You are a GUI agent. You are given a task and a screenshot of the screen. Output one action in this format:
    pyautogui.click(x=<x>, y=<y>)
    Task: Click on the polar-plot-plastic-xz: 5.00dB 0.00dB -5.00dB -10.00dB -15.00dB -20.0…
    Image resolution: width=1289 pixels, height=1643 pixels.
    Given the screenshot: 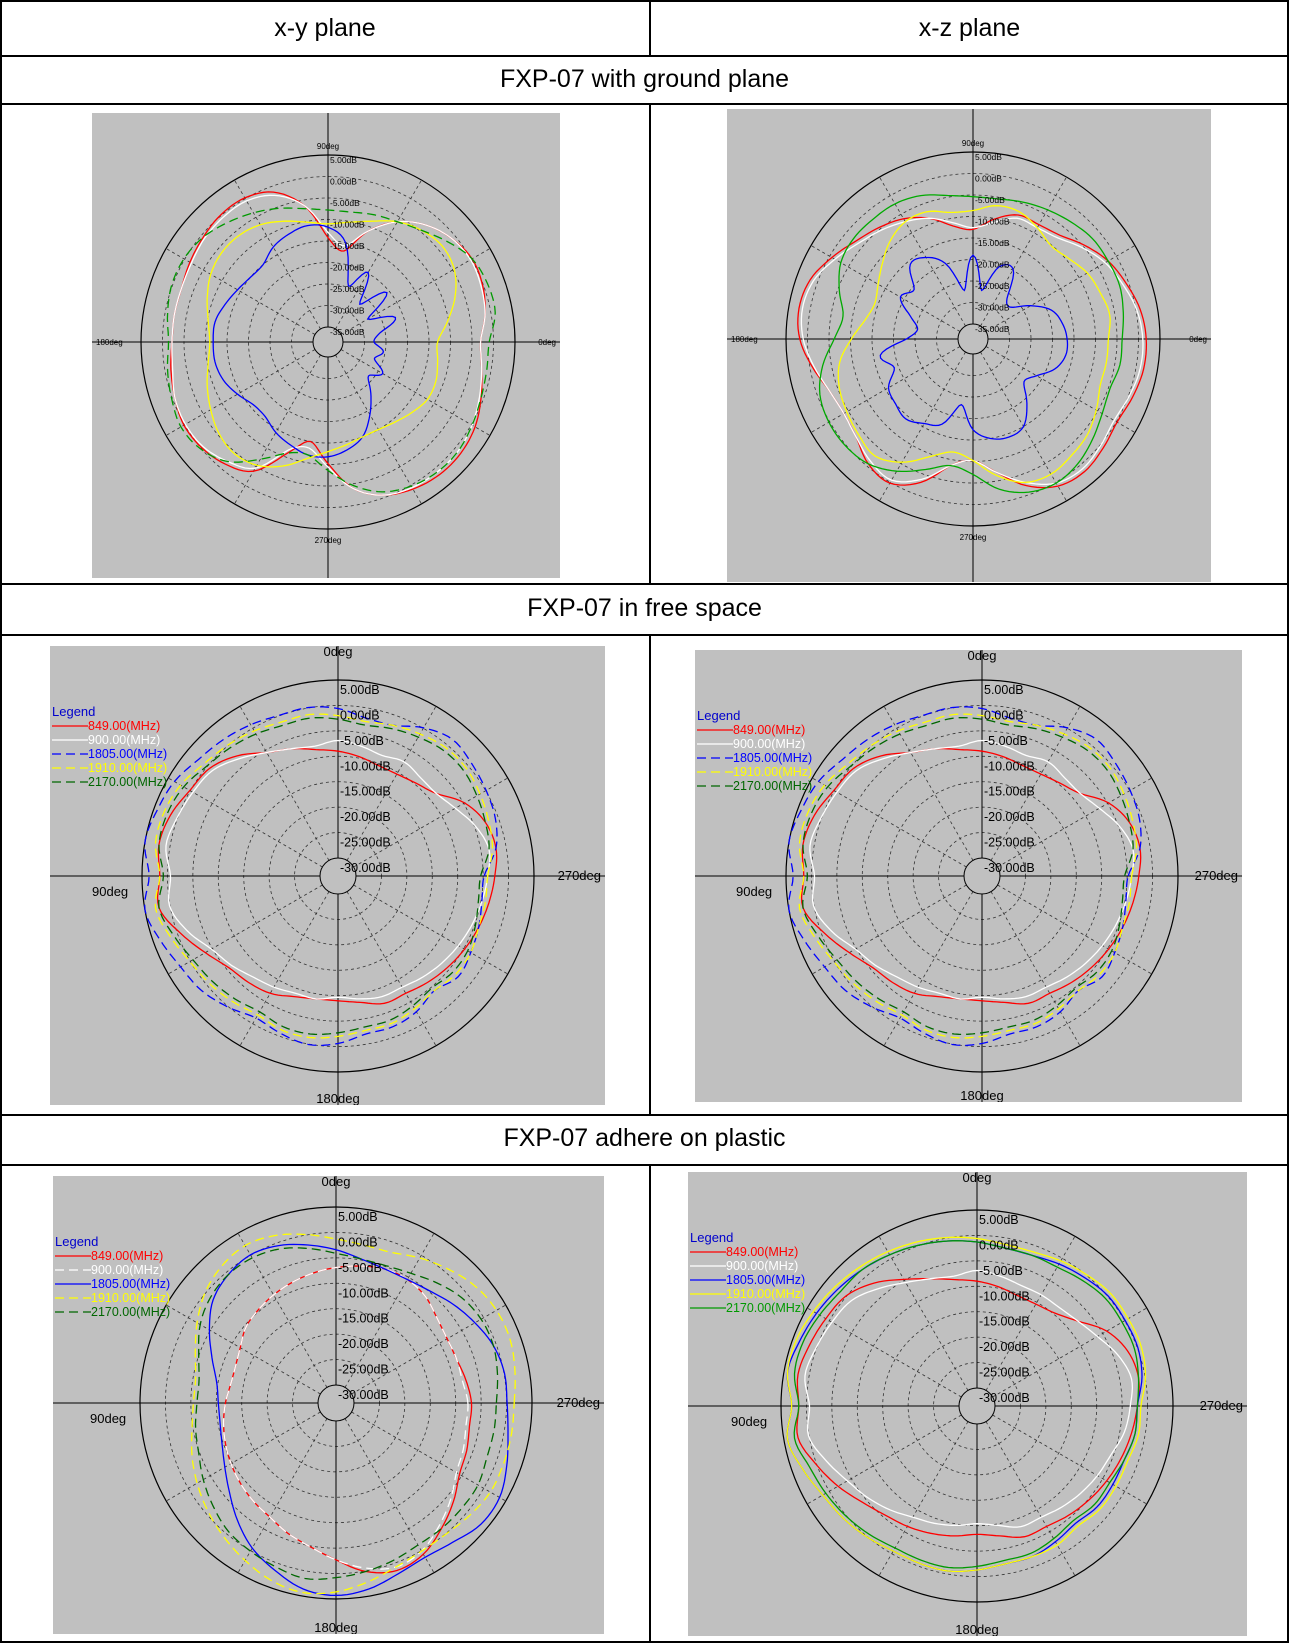 What is the action you would take?
    pyautogui.click(x=967, y=1404)
    